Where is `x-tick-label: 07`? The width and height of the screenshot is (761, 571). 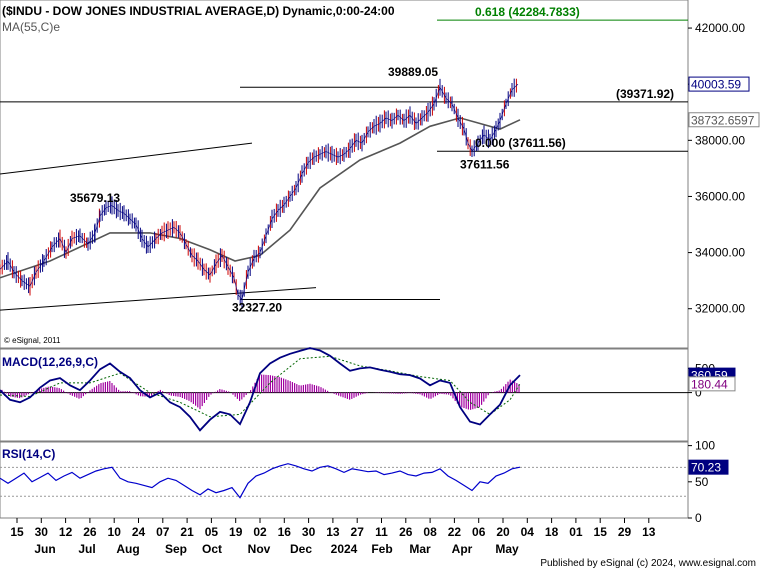 x-tick-label: 07 is located at coordinates (163, 532).